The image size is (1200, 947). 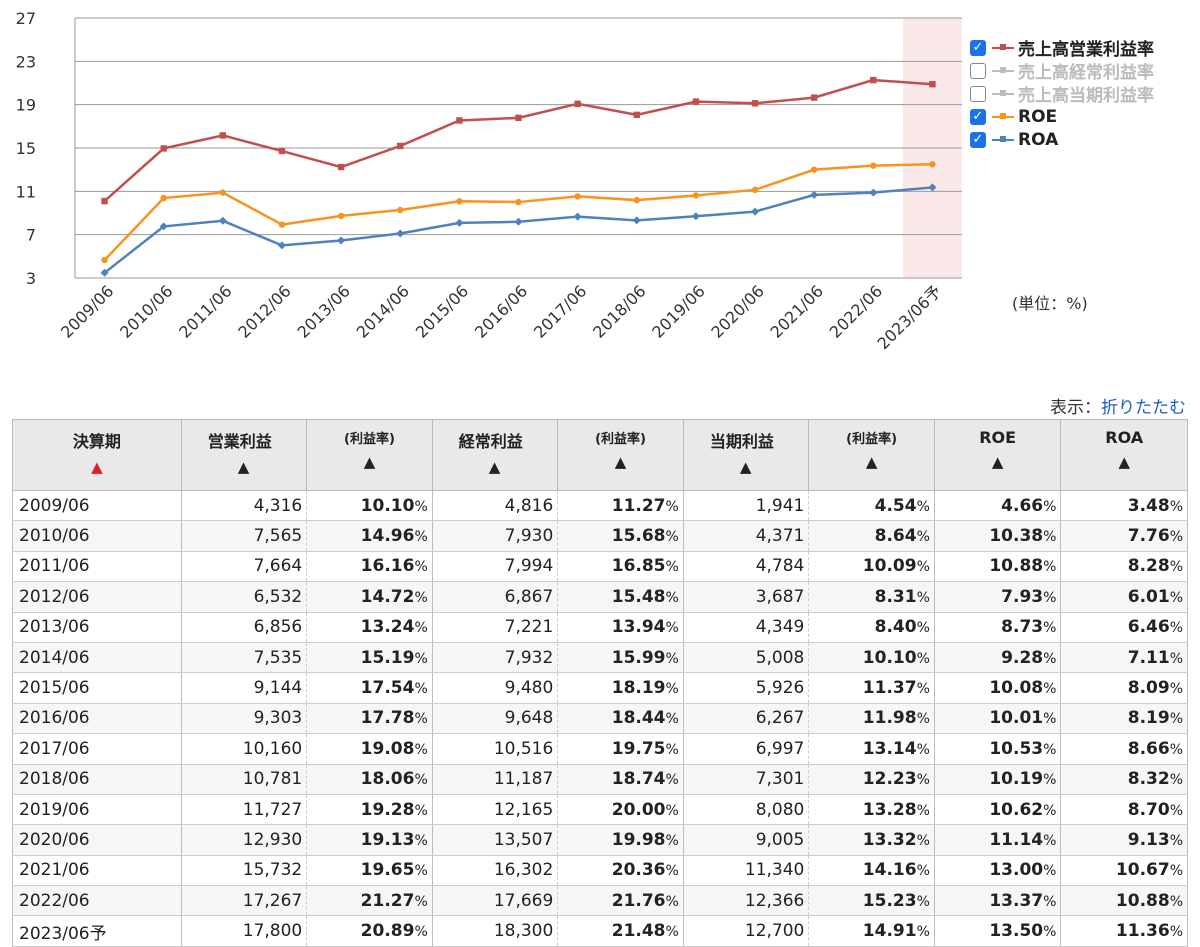 What do you see at coordinates (746, 688) in the screenshot?
I see `cell-net-profit: 5,926` at bounding box center [746, 688].